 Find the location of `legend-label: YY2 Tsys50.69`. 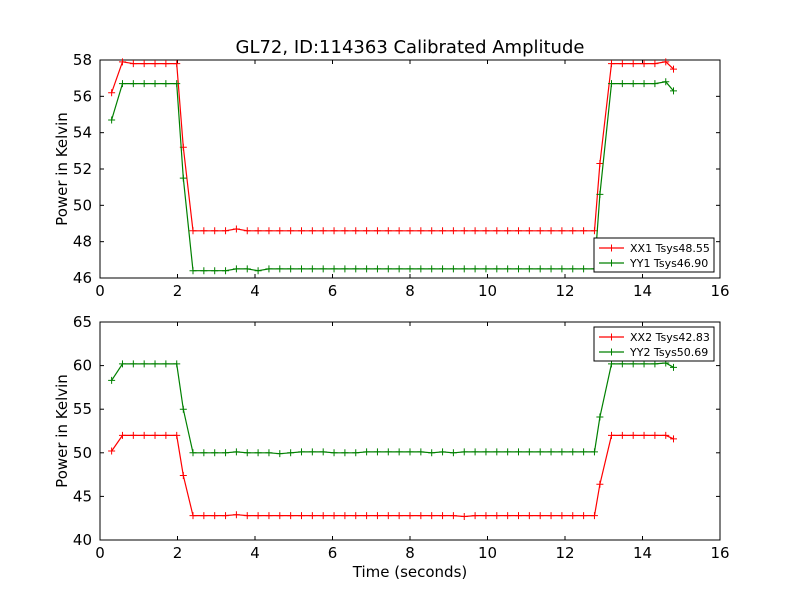

legend-label: YY2 Tsys50.69 is located at coordinates (668, 352).